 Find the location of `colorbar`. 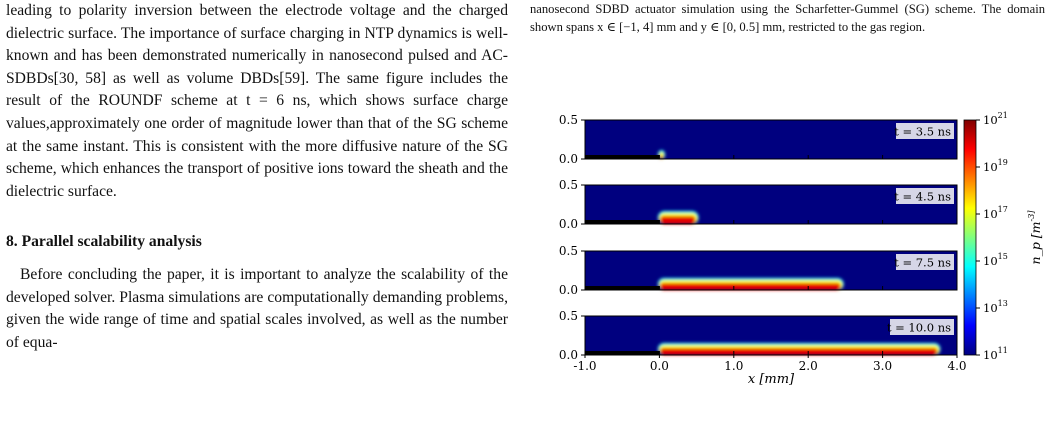

colorbar is located at coordinates (970, 237).